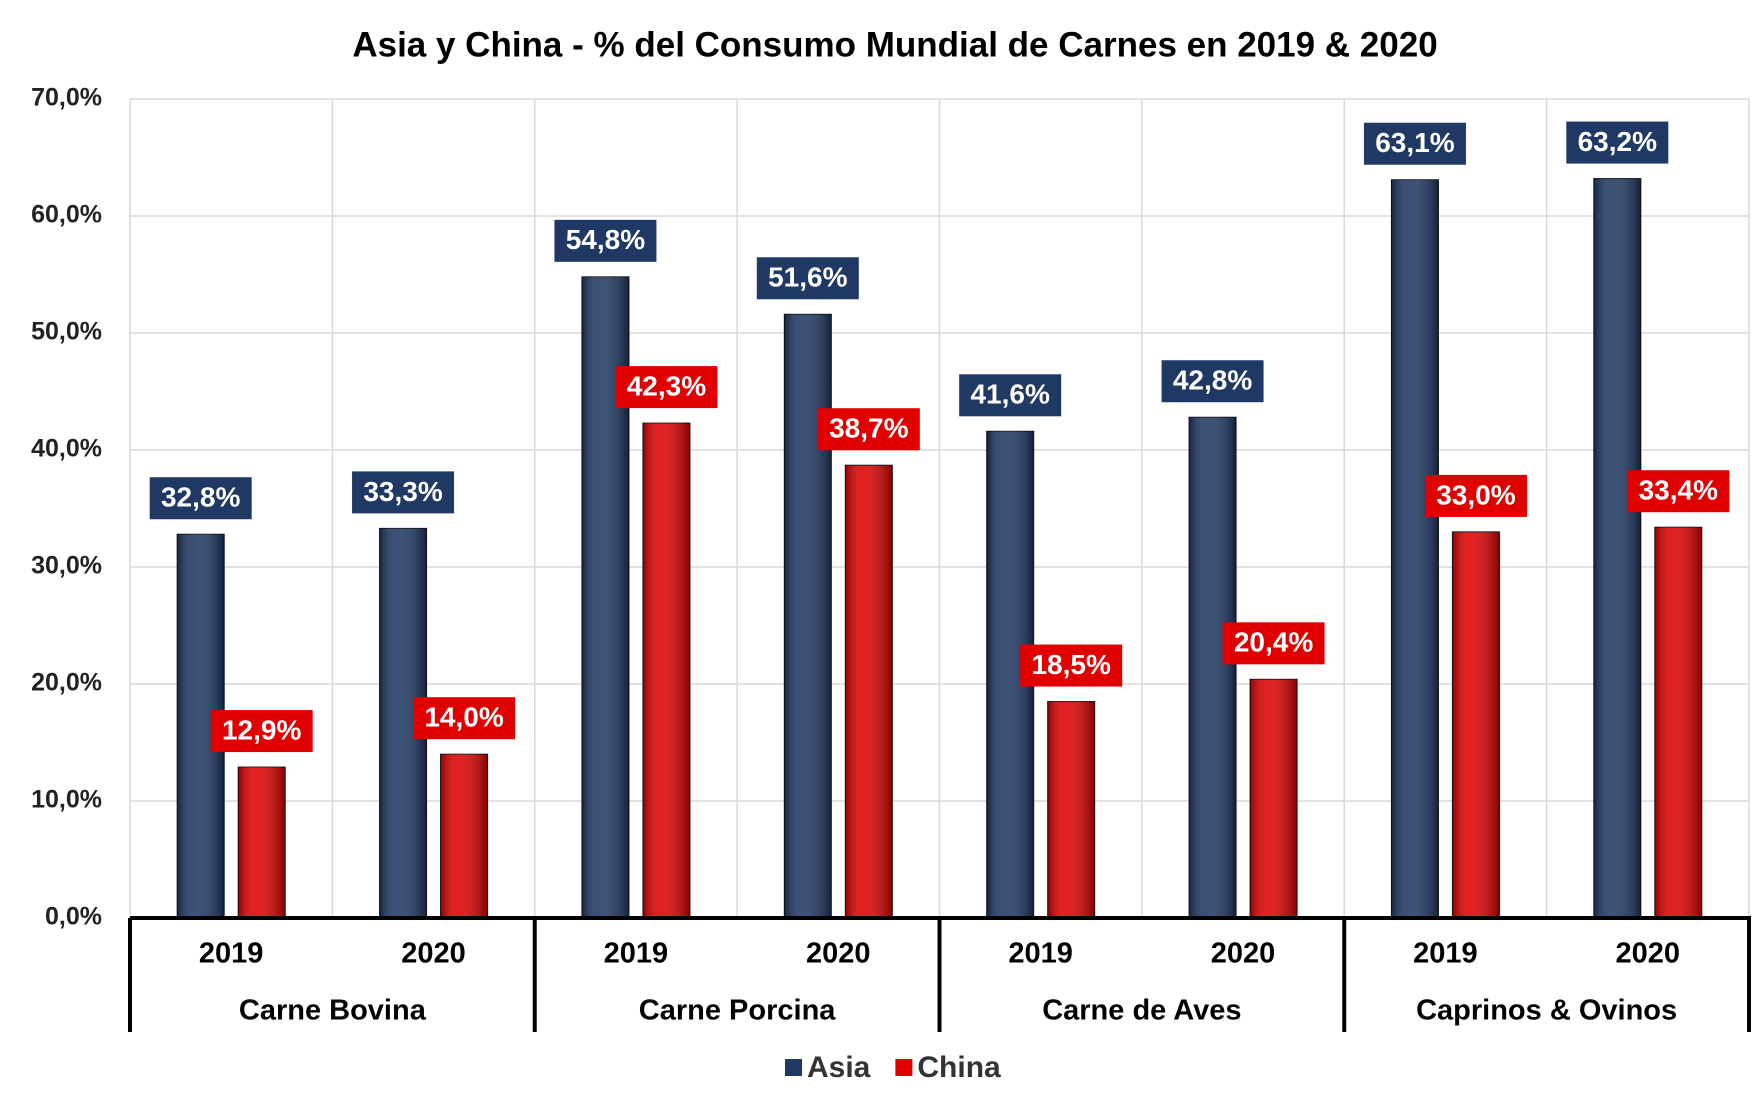 The height and width of the screenshot is (1101, 1758). I want to click on y-tick-label: 70,0%, so click(66, 98).